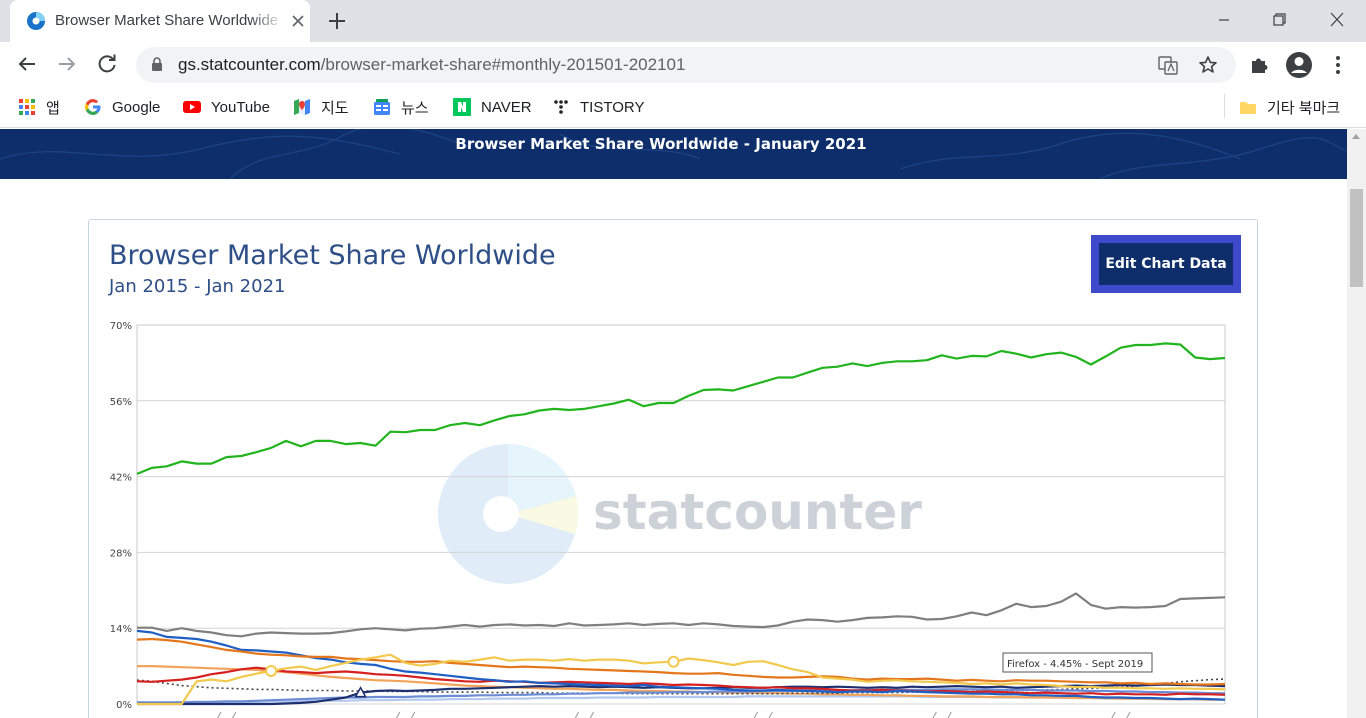 Image resolution: width=1366 pixels, height=718 pixels. What do you see at coordinates (36, 21) in the screenshot?
I see `statcounter-favicon-icon` at bounding box center [36, 21].